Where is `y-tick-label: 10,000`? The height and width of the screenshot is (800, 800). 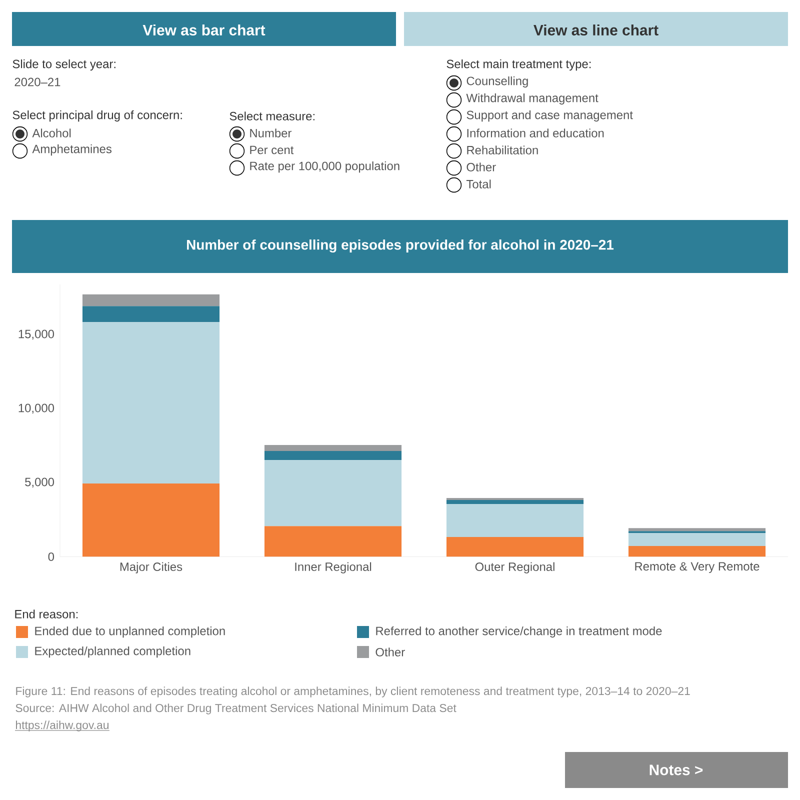 y-tick-label: 10,000 is located at coordinates (36, 409).